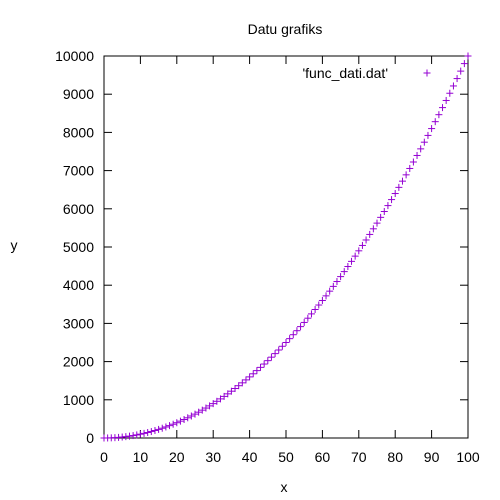  What do you see at coordinates (395, 457) in the screenshot?
I see `x-tick-label: 80` at bounding box center [395, 457].